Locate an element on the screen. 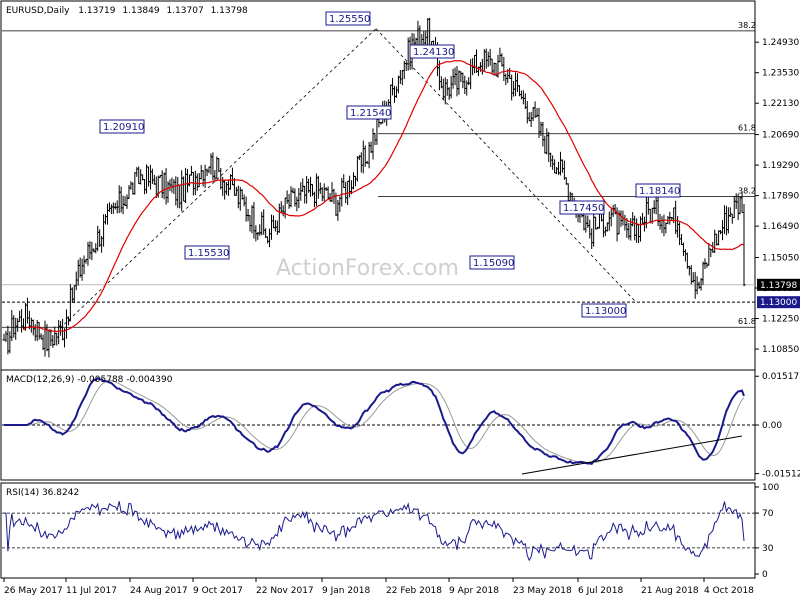  price-tick-label: 1.17890 is located at coordinates (780, 197).